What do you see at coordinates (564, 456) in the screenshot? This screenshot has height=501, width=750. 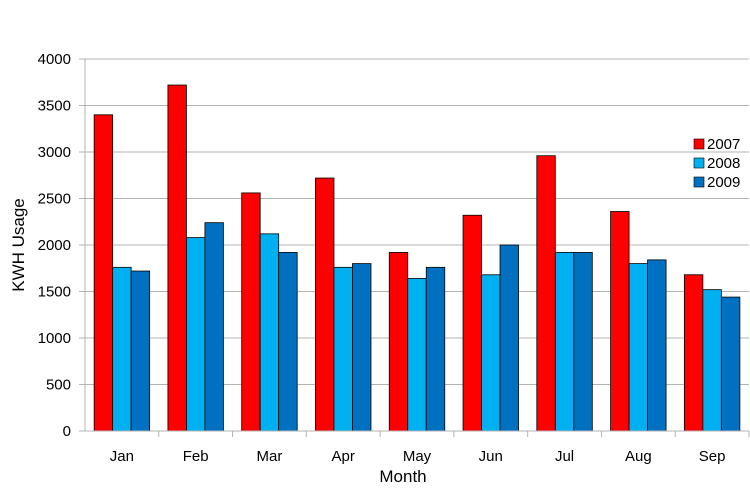 I see `x-tick-label: Jul` at bounding box center [564, 456].